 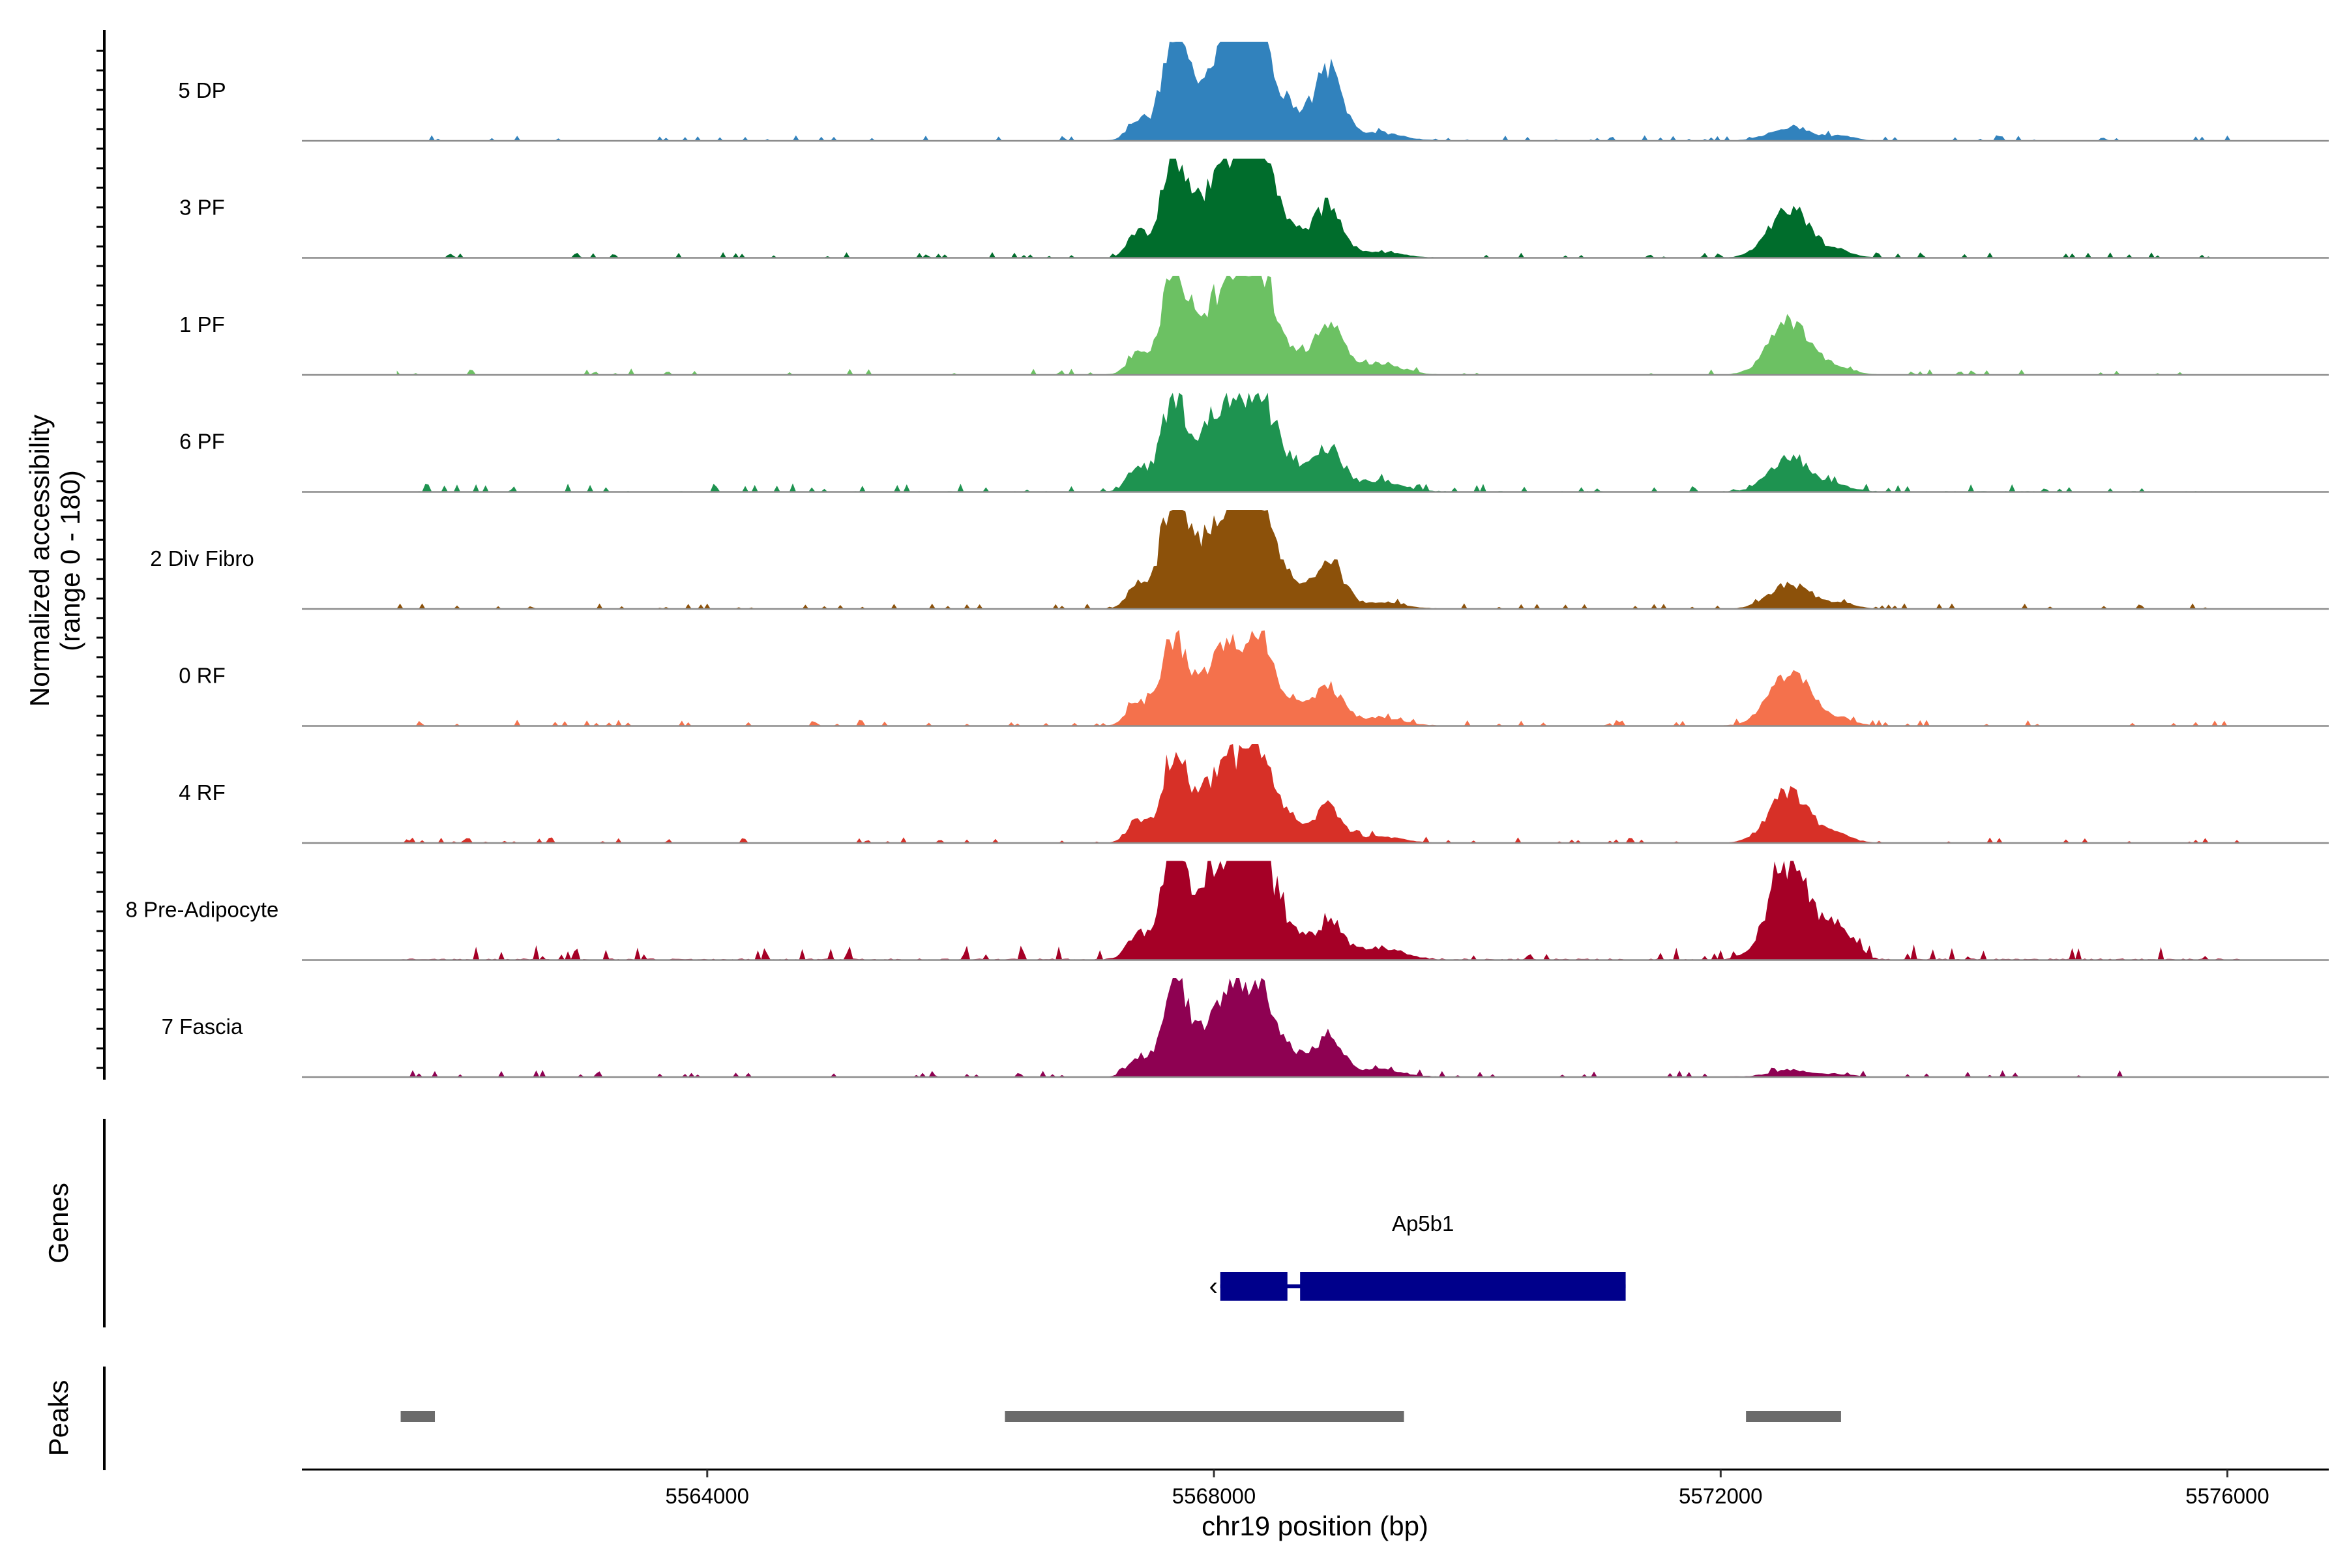 I want to click on track-label: 2 Div Fibro, so click(x=202, y=558).